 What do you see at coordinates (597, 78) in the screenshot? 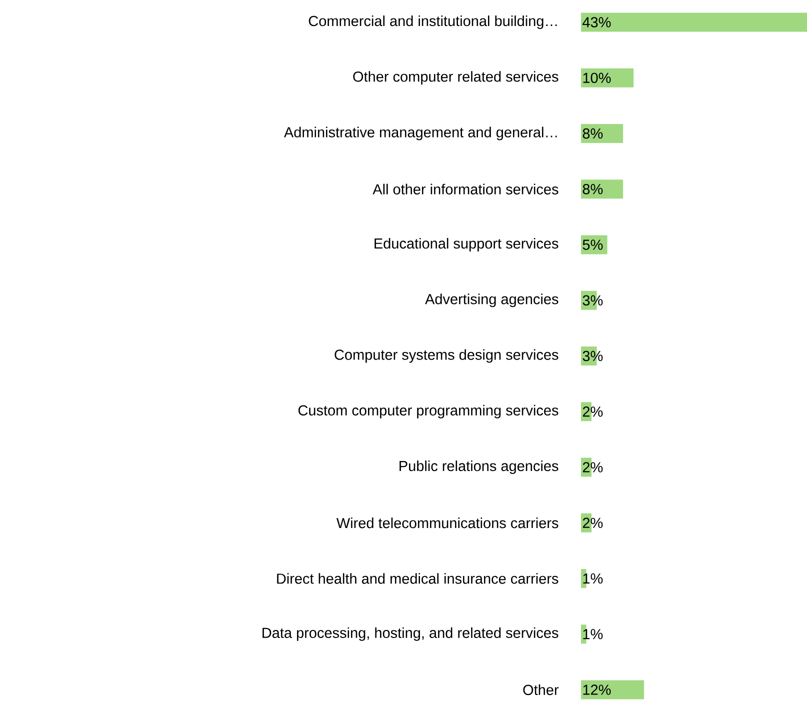
I see `data-label: 10%` at bounding box center [597, 78].